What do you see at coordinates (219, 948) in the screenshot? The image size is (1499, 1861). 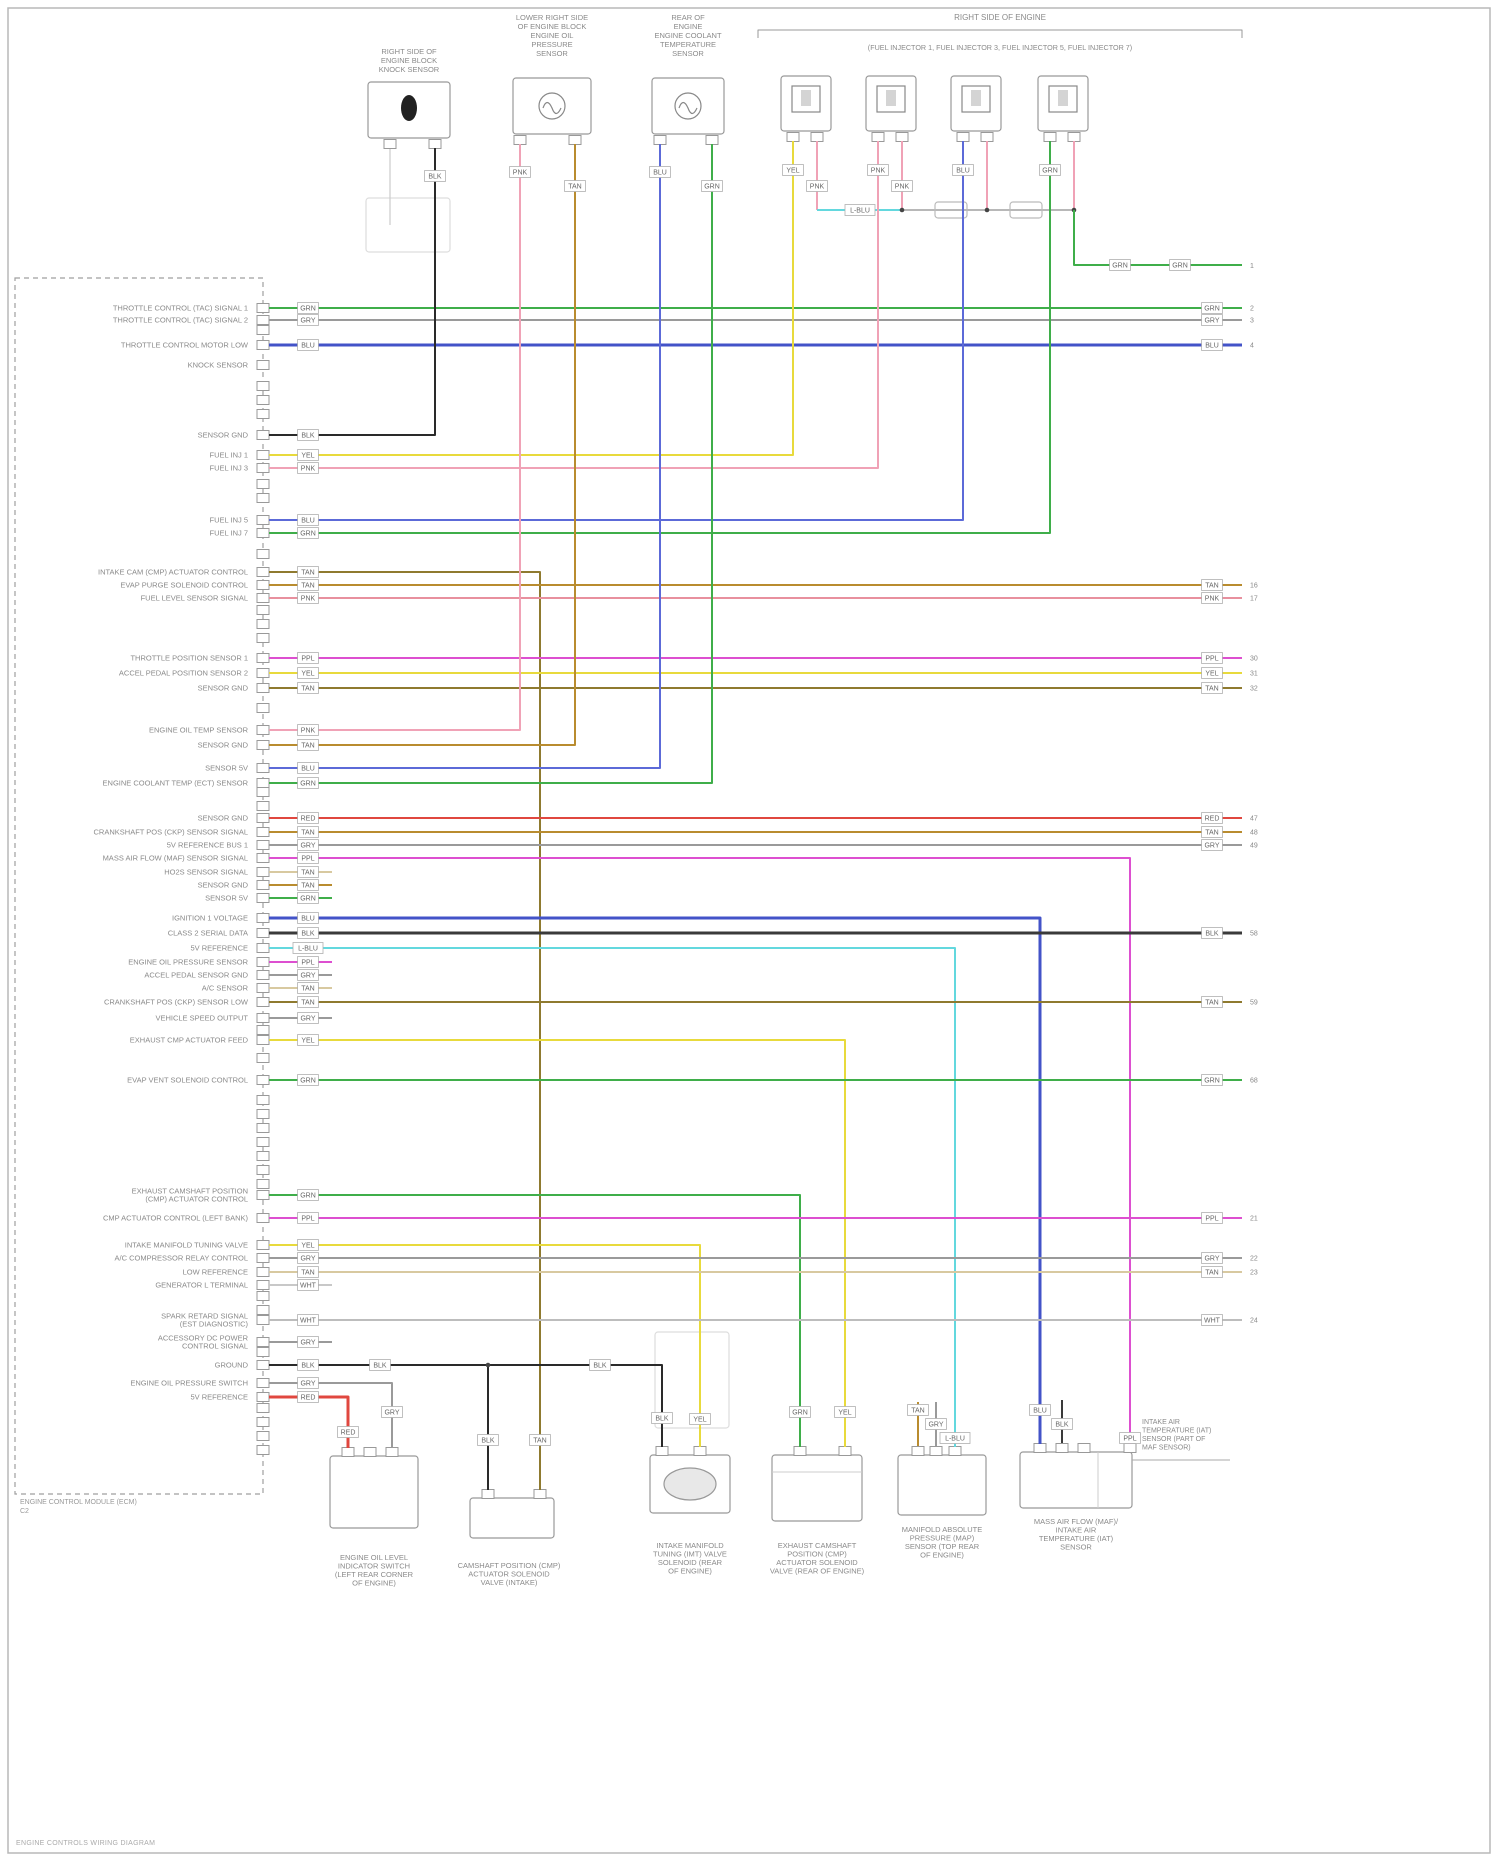 I see `pin-label: 5V REFERENCE` at bounding box center [219, 948].